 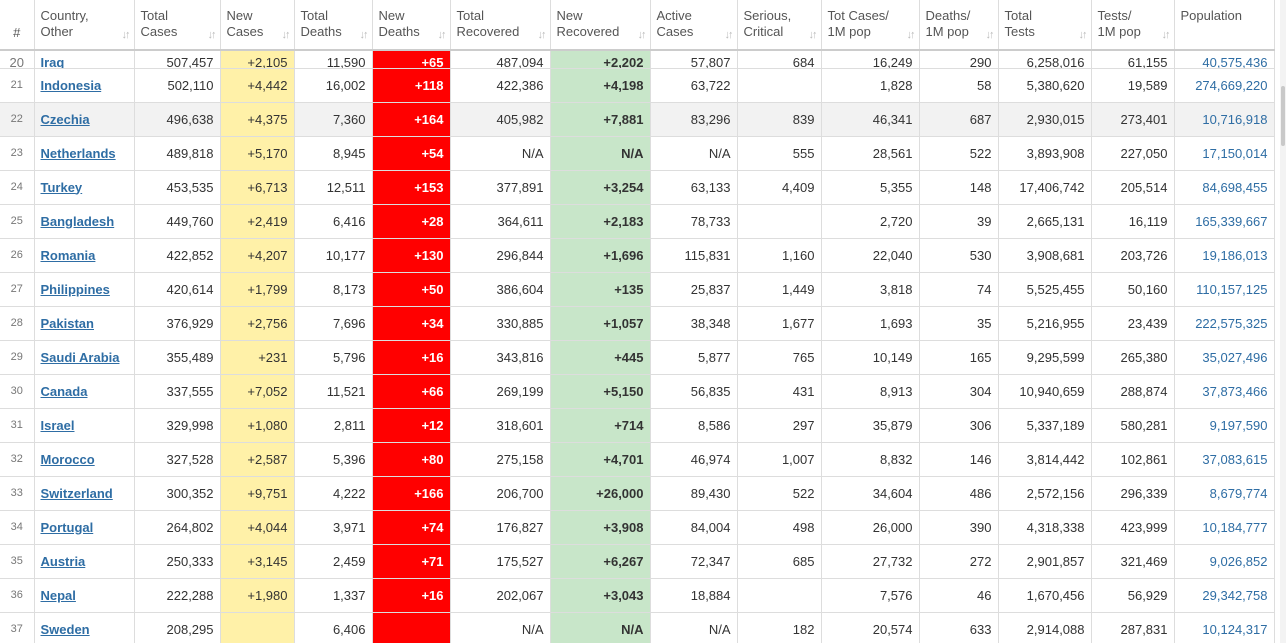 What do you see at coordinates (1283, 116) in the screenshot?
I see `scrollbar-thumb` at bounding box center [1283, 116].